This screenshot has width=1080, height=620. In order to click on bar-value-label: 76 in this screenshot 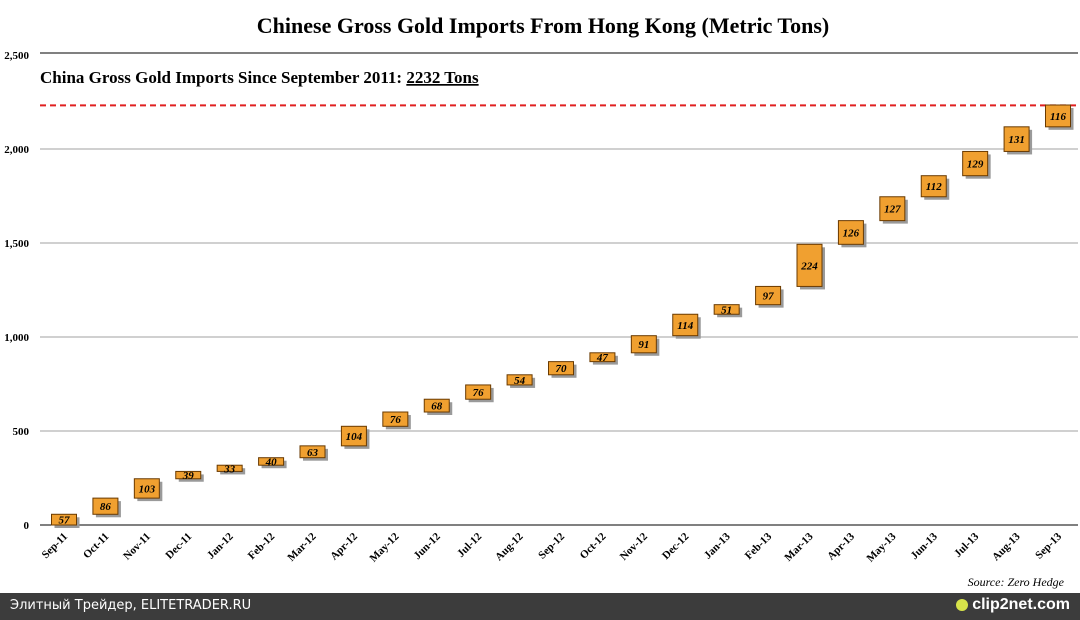, I will do `click(396, 420)`.